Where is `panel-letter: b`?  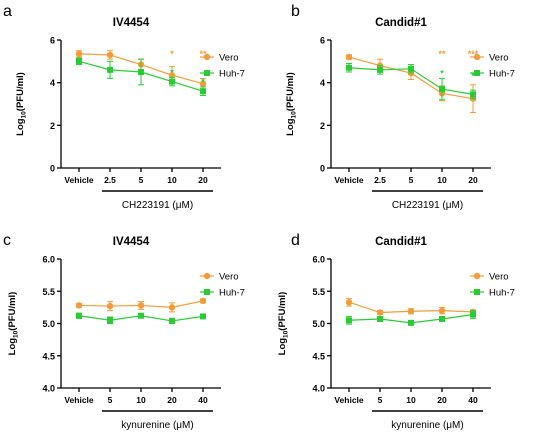
panel-letter: b is located at coordinates (295, 11).